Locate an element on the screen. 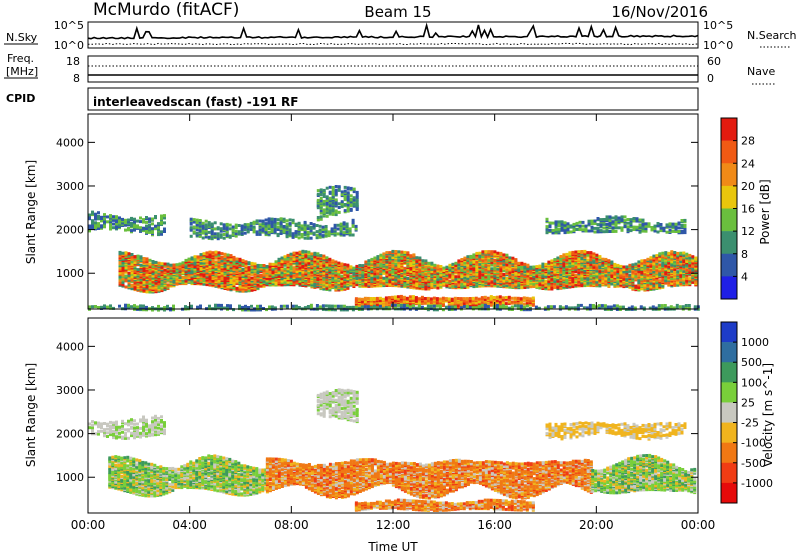 The width and height of the screenshot is (800, 554). nave-tick-top: 60 is located at coordinates (714, 61).